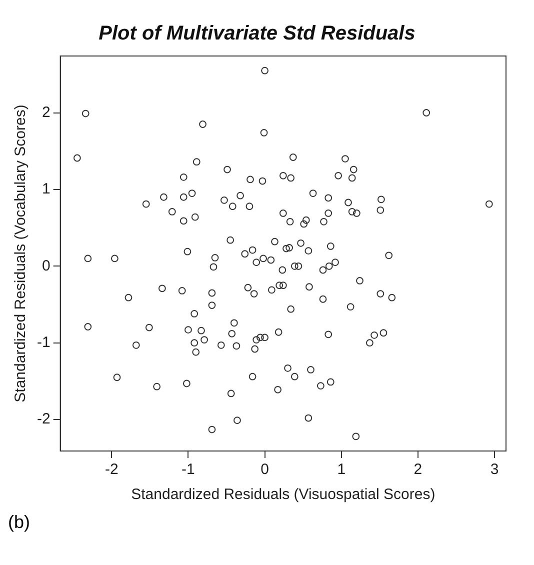 Image resolution: width=534 pixels, height=565 pixels. I want to click on y-tick-label: 2, so click(46, 112).